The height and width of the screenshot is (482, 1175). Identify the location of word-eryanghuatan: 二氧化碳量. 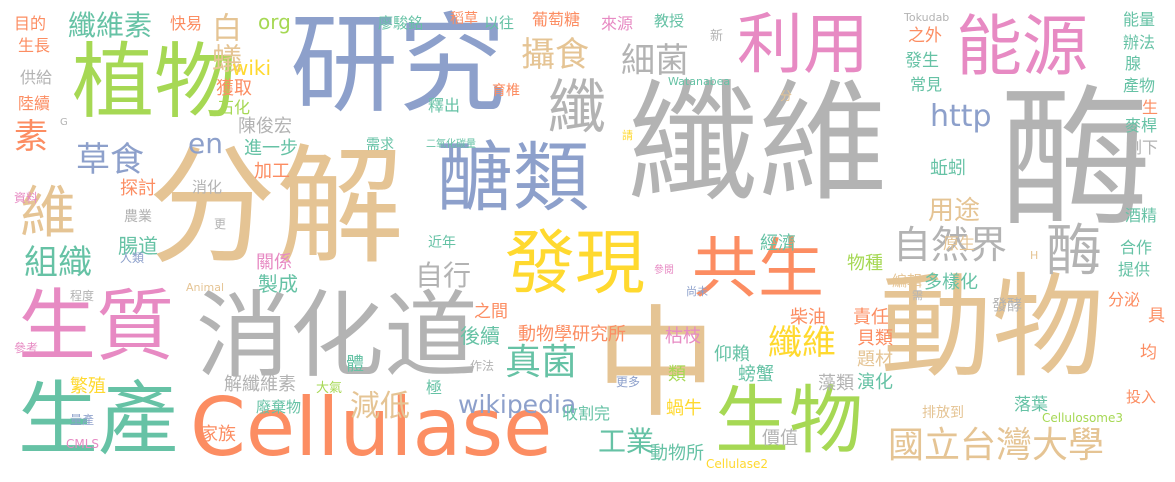
(451, 144).